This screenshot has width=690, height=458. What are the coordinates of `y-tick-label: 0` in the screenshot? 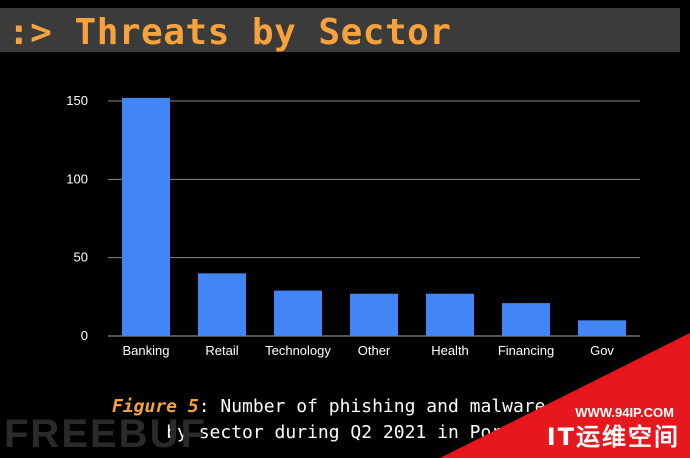 It's located at (84, 335).